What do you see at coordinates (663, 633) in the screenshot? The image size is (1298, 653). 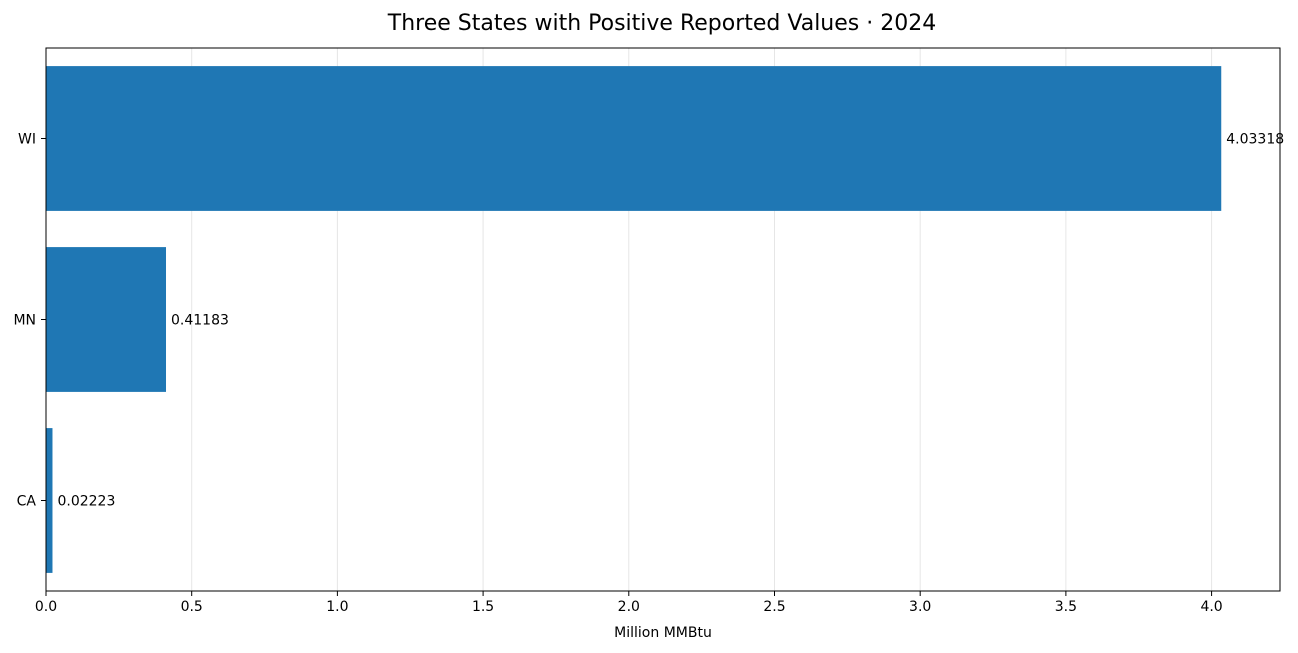 I see `x-axis-label: Million MMBtu` at bounding box center [663, 633].